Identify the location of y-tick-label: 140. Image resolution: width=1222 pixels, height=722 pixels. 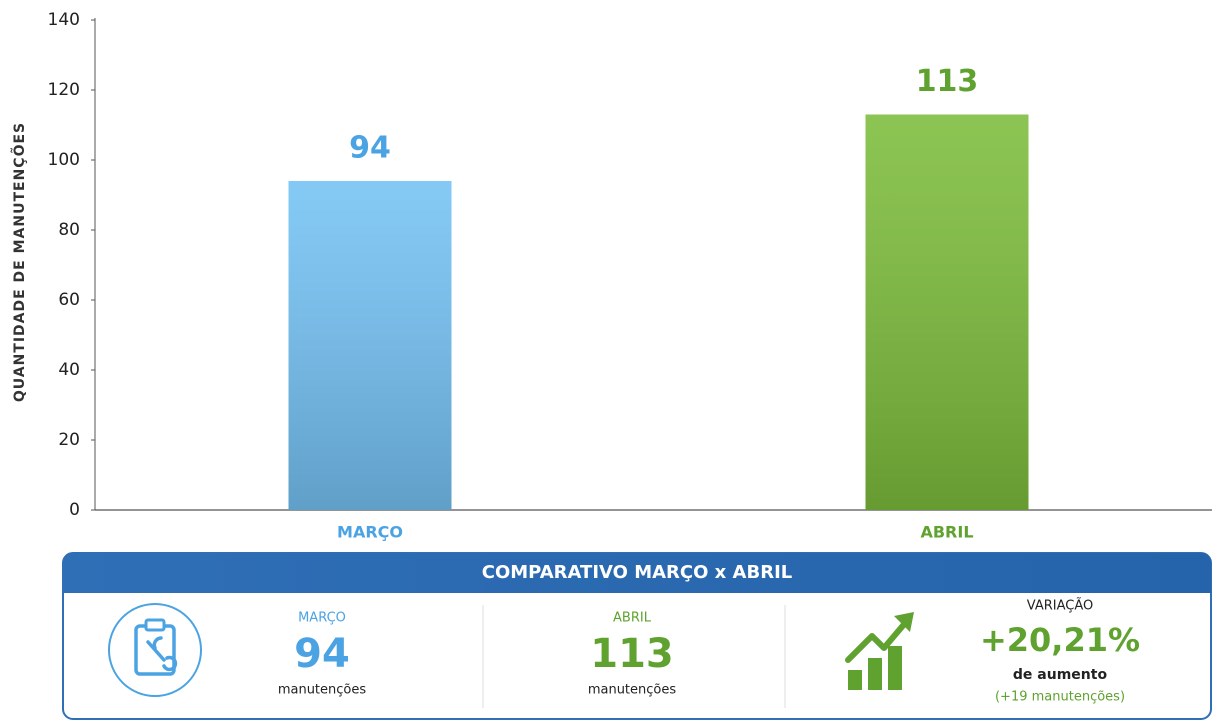
(64, 20).